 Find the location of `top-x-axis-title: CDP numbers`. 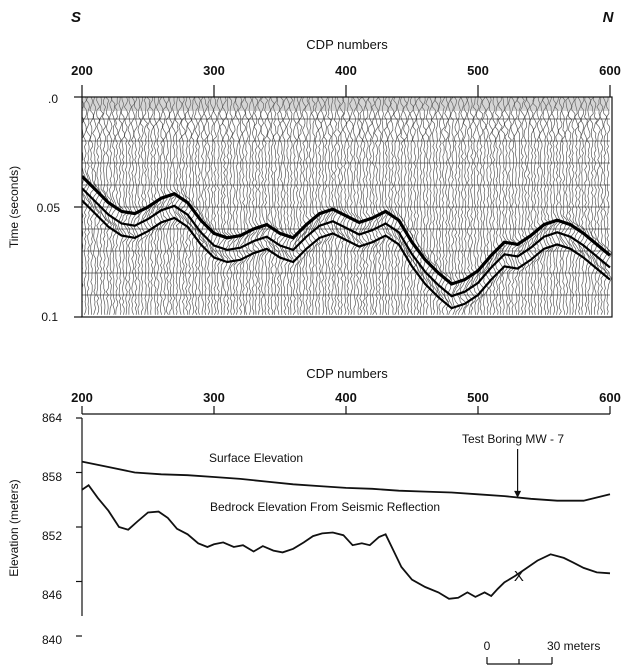

top-x-axis-title: CDP numbers is located at coordinates (347, 44).